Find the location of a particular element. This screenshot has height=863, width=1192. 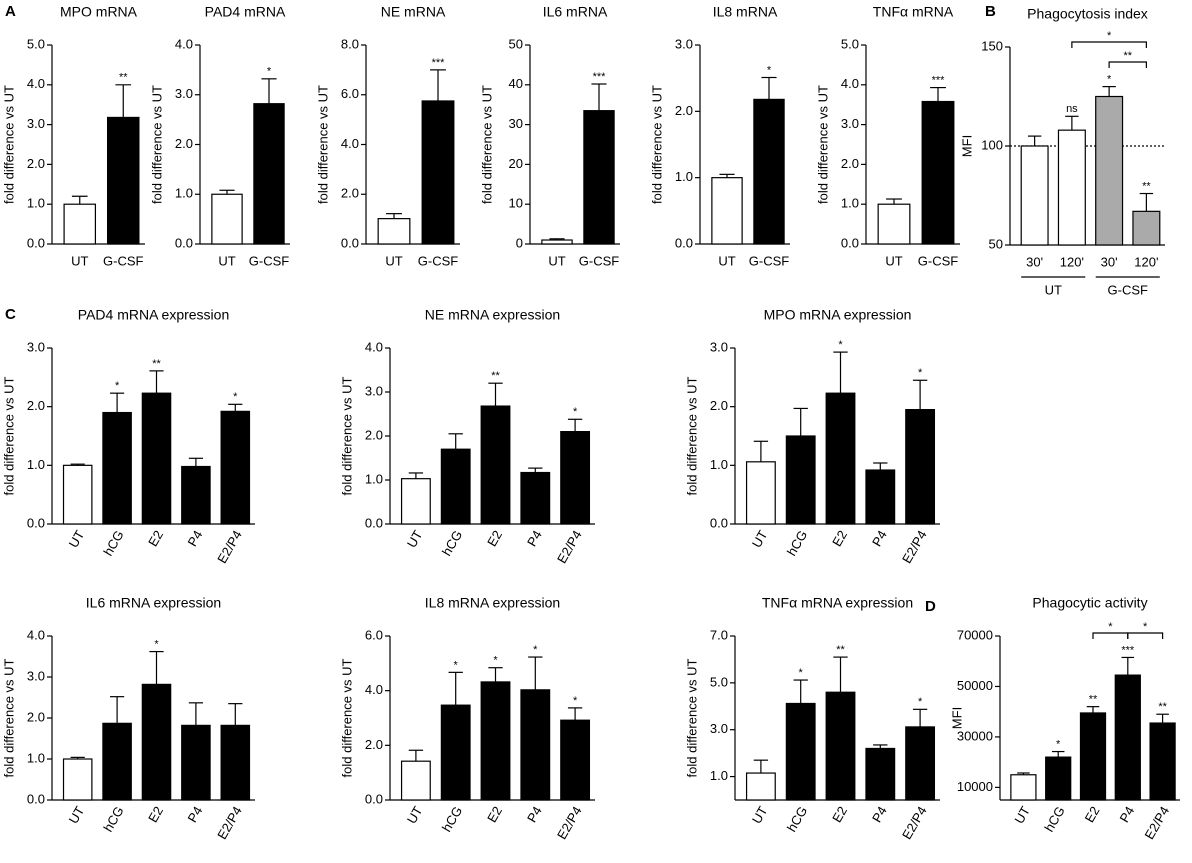

significance-label: ns is located at coordinates (1072, 109).